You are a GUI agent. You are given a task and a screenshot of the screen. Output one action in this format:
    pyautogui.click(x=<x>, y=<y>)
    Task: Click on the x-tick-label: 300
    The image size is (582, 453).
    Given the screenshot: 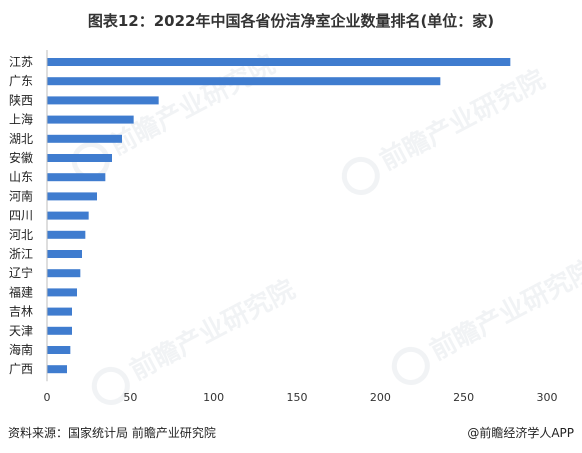 What is the action you would take?
    pyautogui.click(x=547, y=397)
    